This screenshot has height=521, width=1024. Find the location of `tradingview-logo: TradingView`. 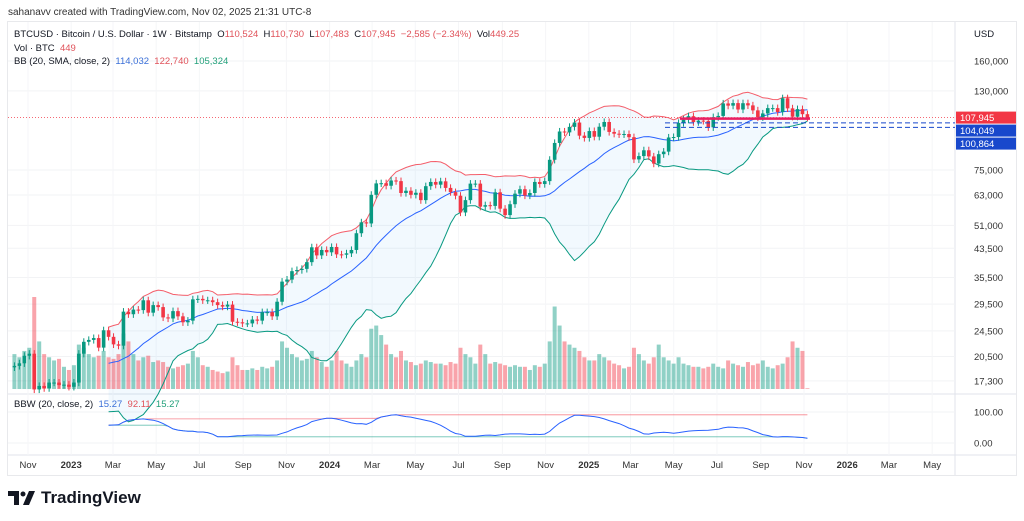

tradingview-logo: TradingView is located at coordinates (74, 498).